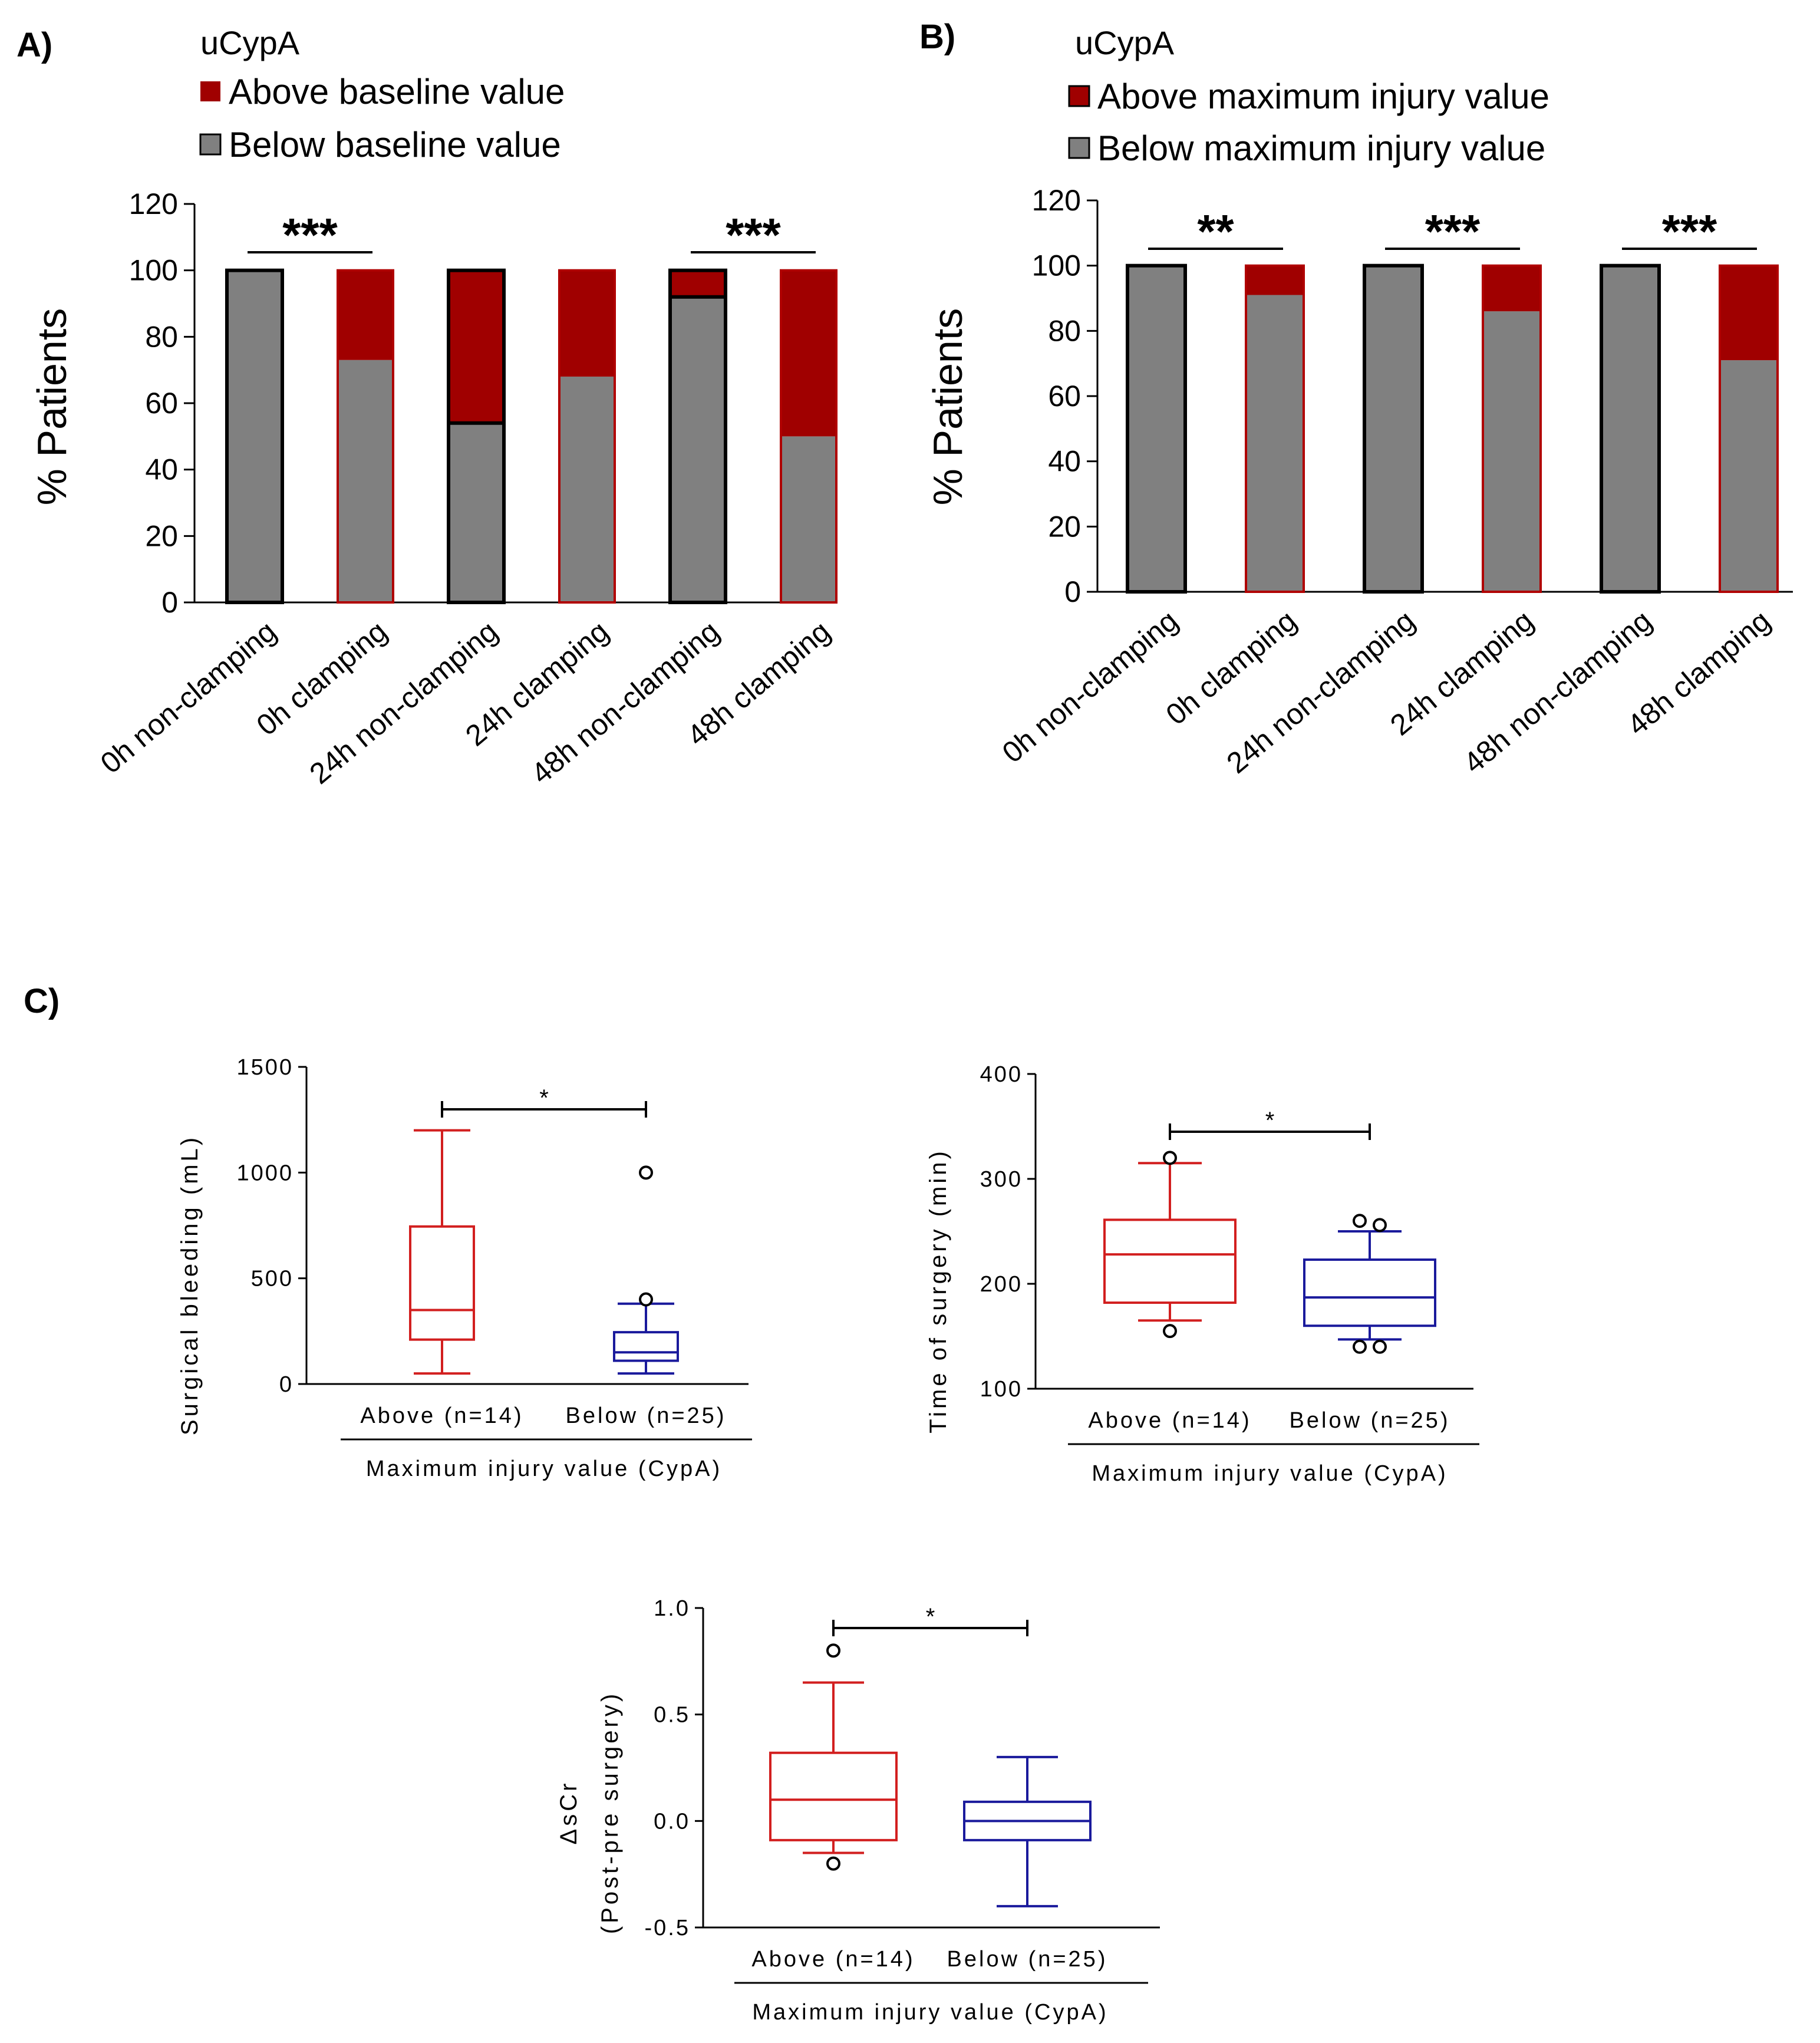 Image resolution: width=1820 pixels, height=2043 pixels. What do you see at coordinates (667, 1928) in the screenshot?
I see `y-tick-label: -0.5` at bounding box center [667, 1928].